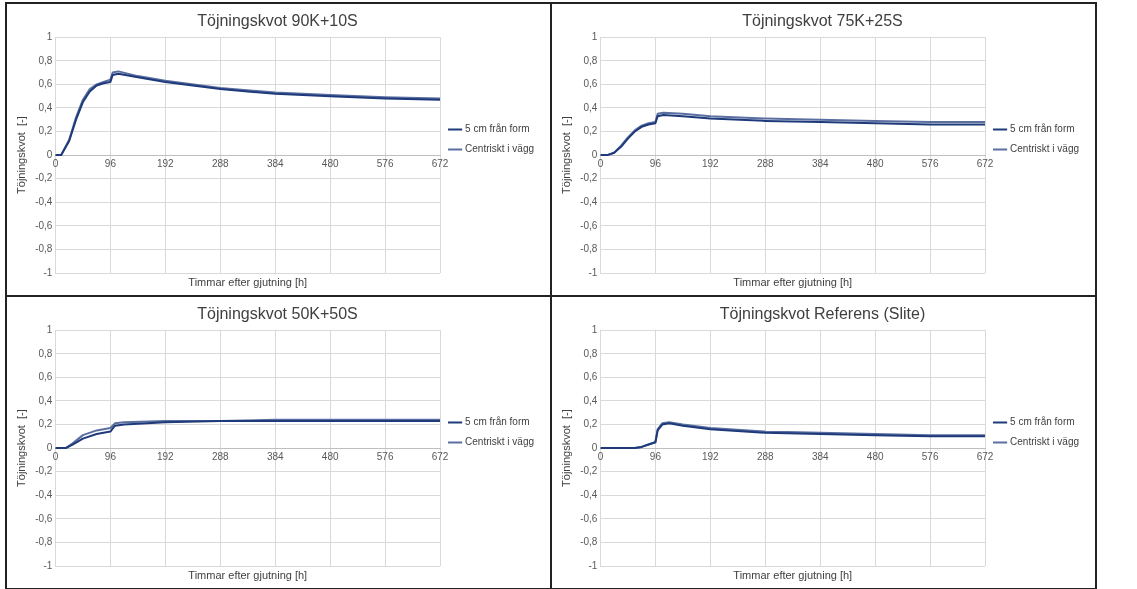 The width and height of the screenshot is (1137, 589). Describe the element at coordinates (822, 21) in the screenshot. I see `chart-title: Töjningskvot 75K+25S` at that location.